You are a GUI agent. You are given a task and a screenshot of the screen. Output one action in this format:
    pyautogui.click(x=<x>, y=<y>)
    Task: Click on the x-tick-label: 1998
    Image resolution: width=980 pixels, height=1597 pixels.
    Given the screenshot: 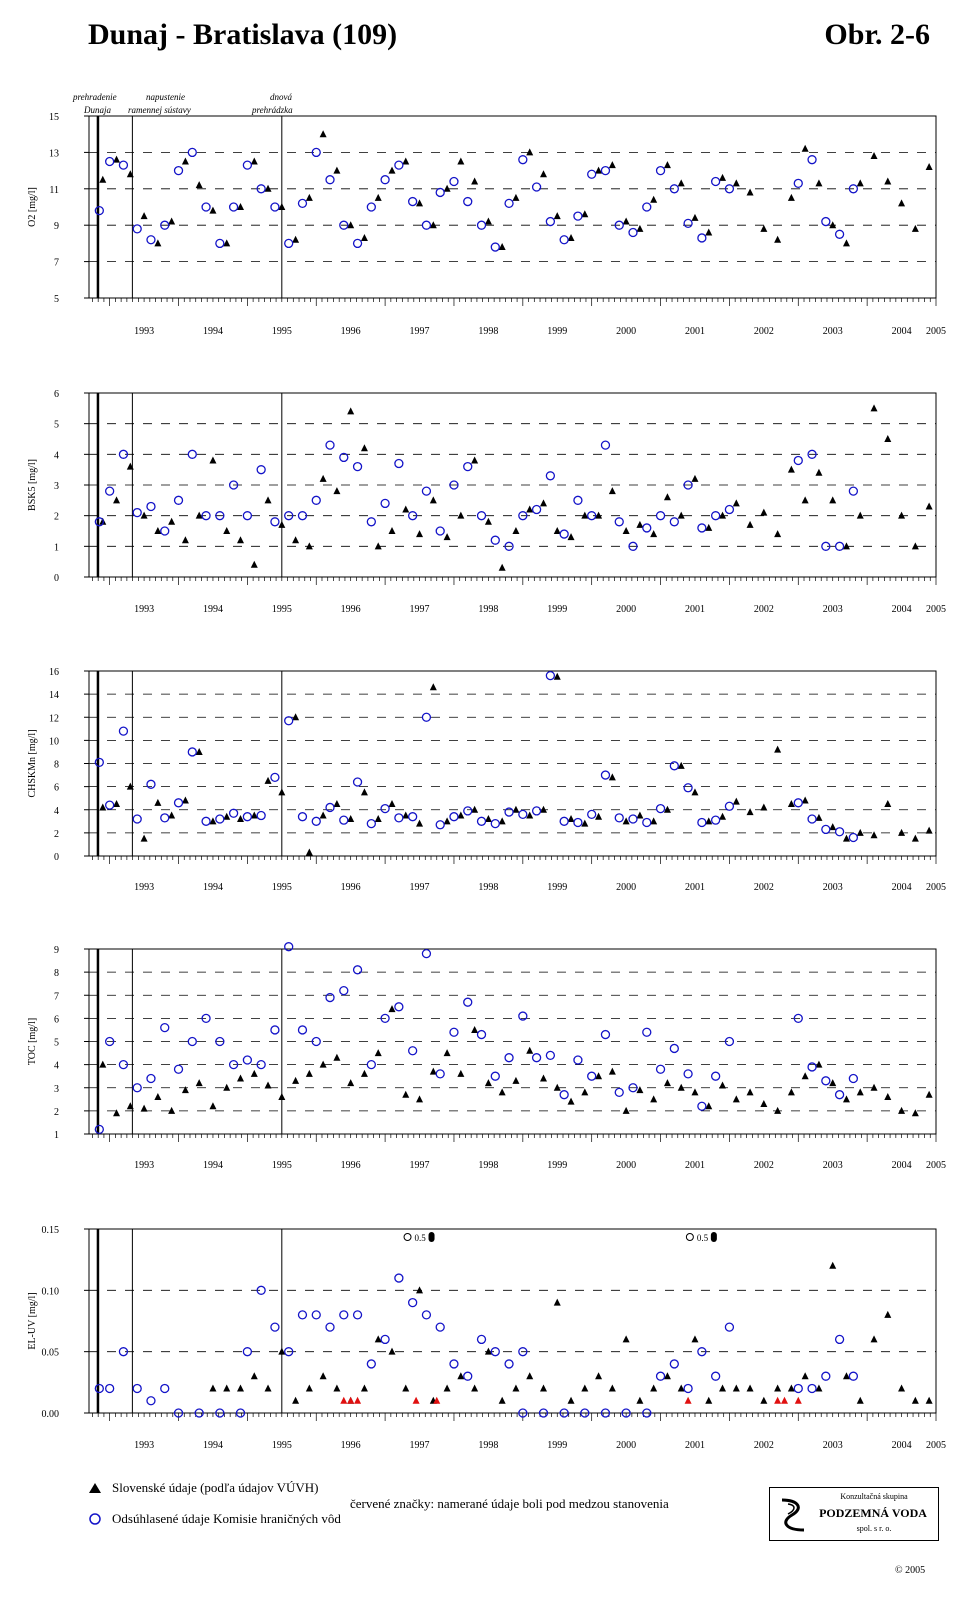 What is the action you would take?
    pyautogui.click(x=488, y=887)
    